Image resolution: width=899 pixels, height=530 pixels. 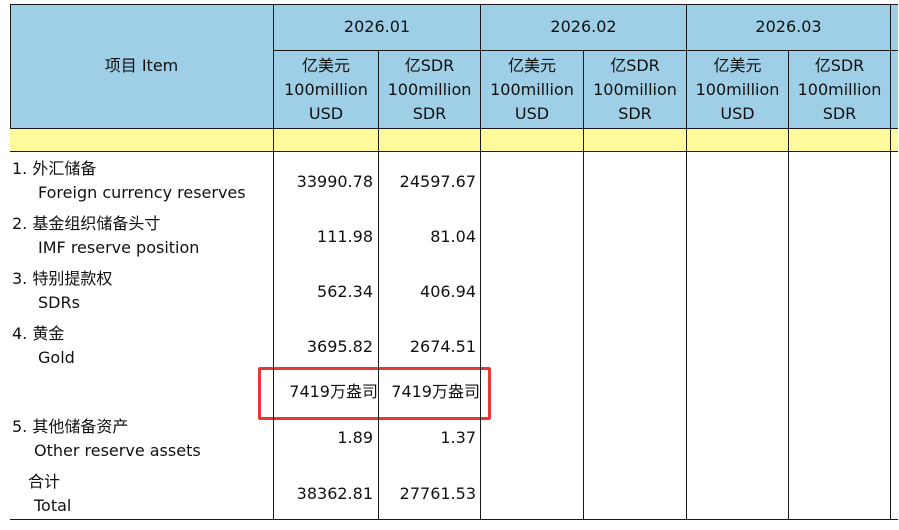 I want to click on value-sdr: 81.04, so click(x=453, y=236).